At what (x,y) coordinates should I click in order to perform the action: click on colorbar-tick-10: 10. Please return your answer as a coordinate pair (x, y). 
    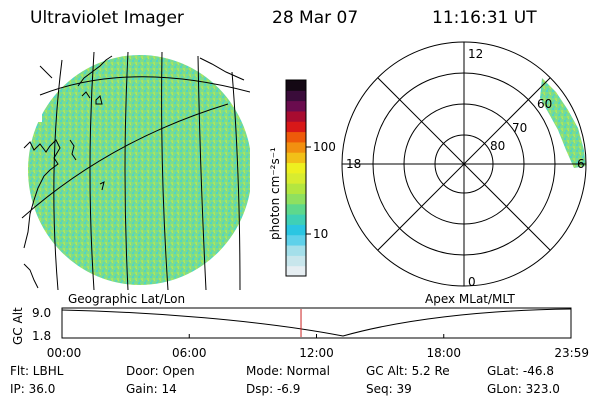
    Looking at the image, I should click on (320, 234).